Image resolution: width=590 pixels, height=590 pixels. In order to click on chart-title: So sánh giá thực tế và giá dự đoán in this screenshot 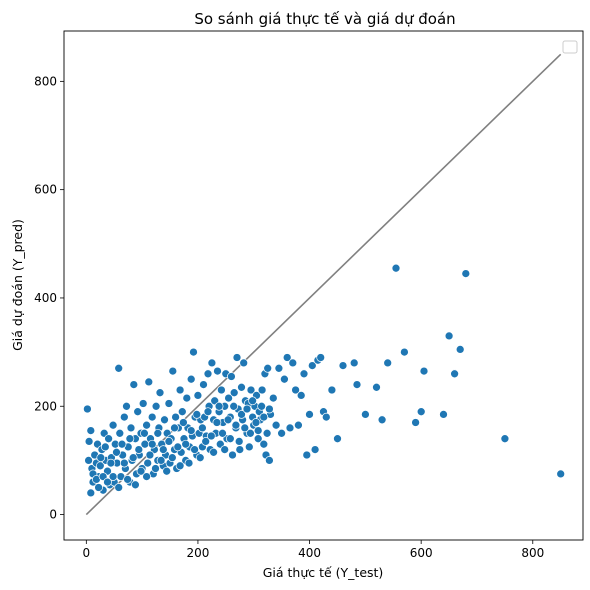, I will do `click(324, 19)`.